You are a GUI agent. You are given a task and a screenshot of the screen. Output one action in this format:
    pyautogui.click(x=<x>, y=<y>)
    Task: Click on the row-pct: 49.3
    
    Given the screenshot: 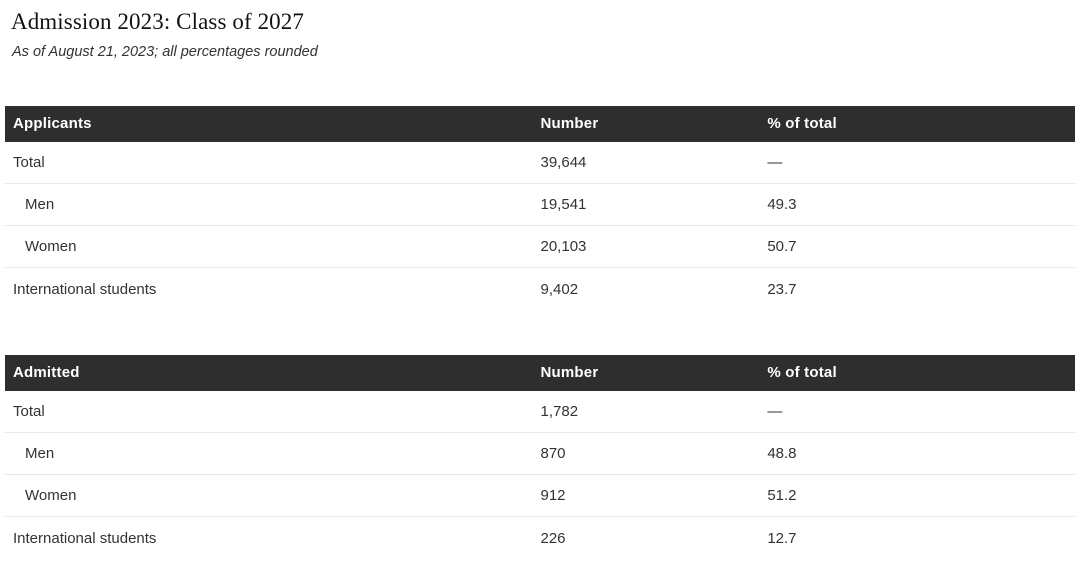 What is the action you would take?
    pyautogui.click(x=917, y=204)
    